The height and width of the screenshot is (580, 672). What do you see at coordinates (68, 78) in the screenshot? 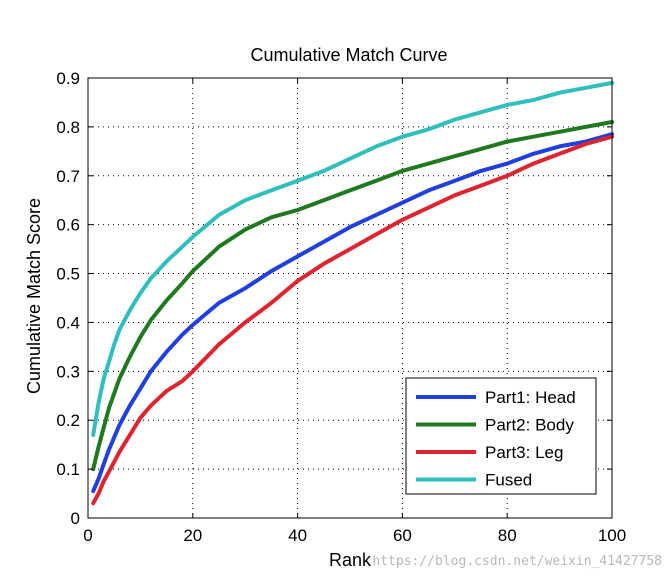
I see `y-tick-label: 0.9` at bounding box center [68, 78].